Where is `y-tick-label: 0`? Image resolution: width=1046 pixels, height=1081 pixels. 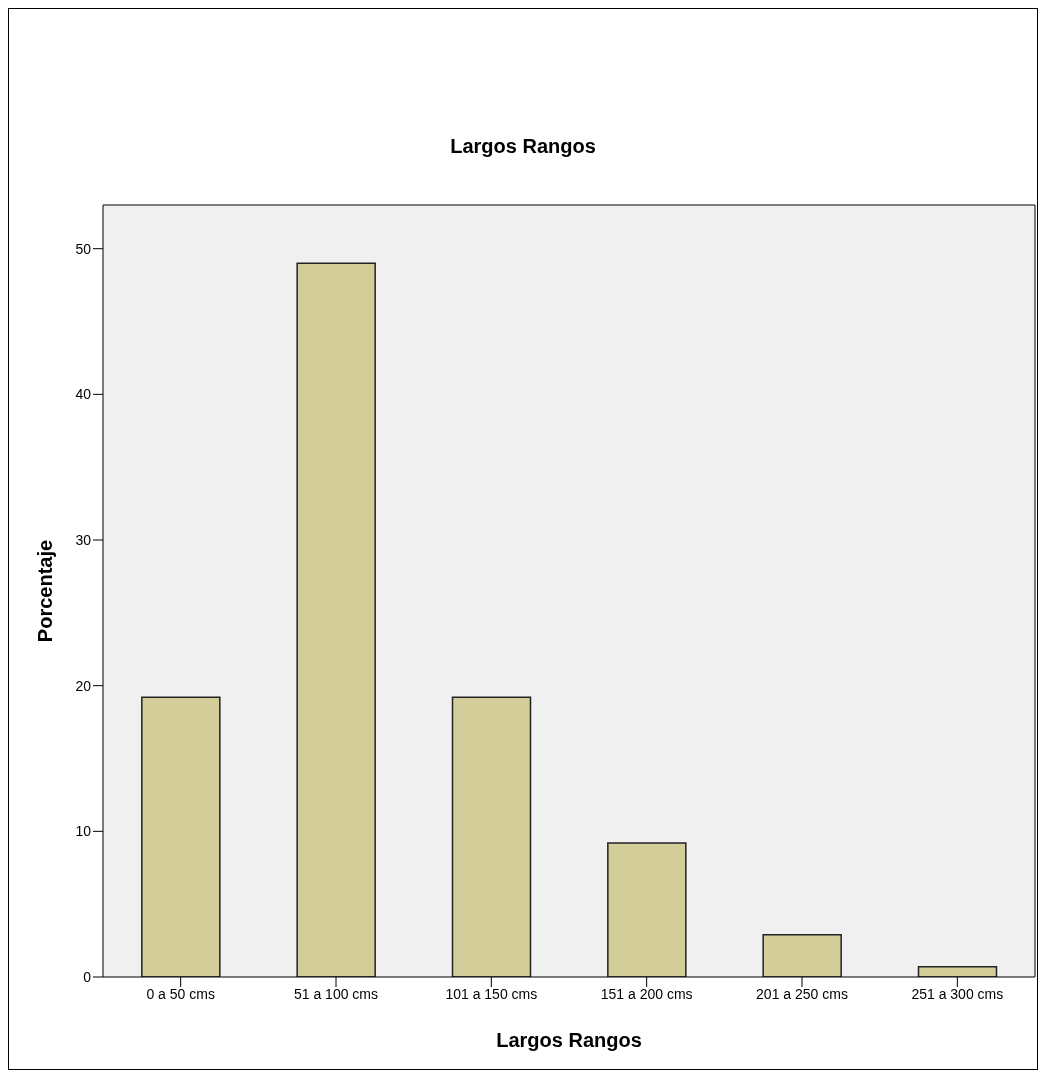
y-tick-label: 0 is located at coordinates (87, 976).